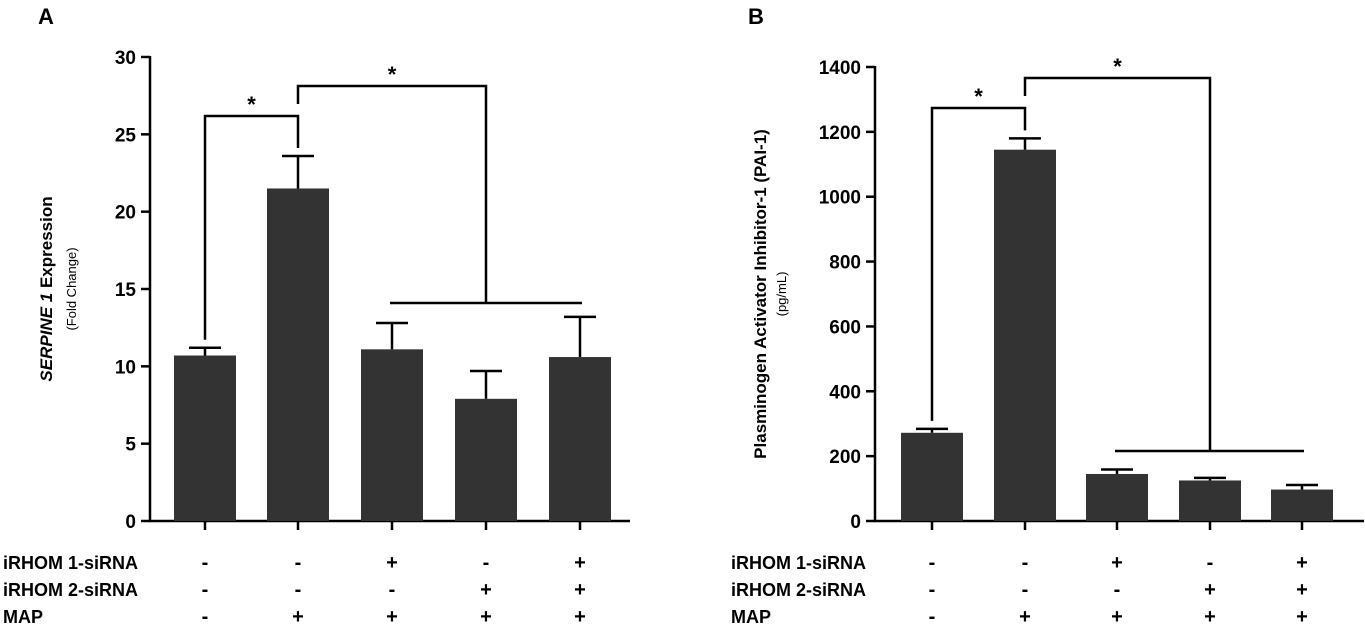 The height and width of the screenshot is (631, 1365). Describe the element at coordinates (840, 68) in the screenshot. I see `y-tick-label: 1400` at that location.